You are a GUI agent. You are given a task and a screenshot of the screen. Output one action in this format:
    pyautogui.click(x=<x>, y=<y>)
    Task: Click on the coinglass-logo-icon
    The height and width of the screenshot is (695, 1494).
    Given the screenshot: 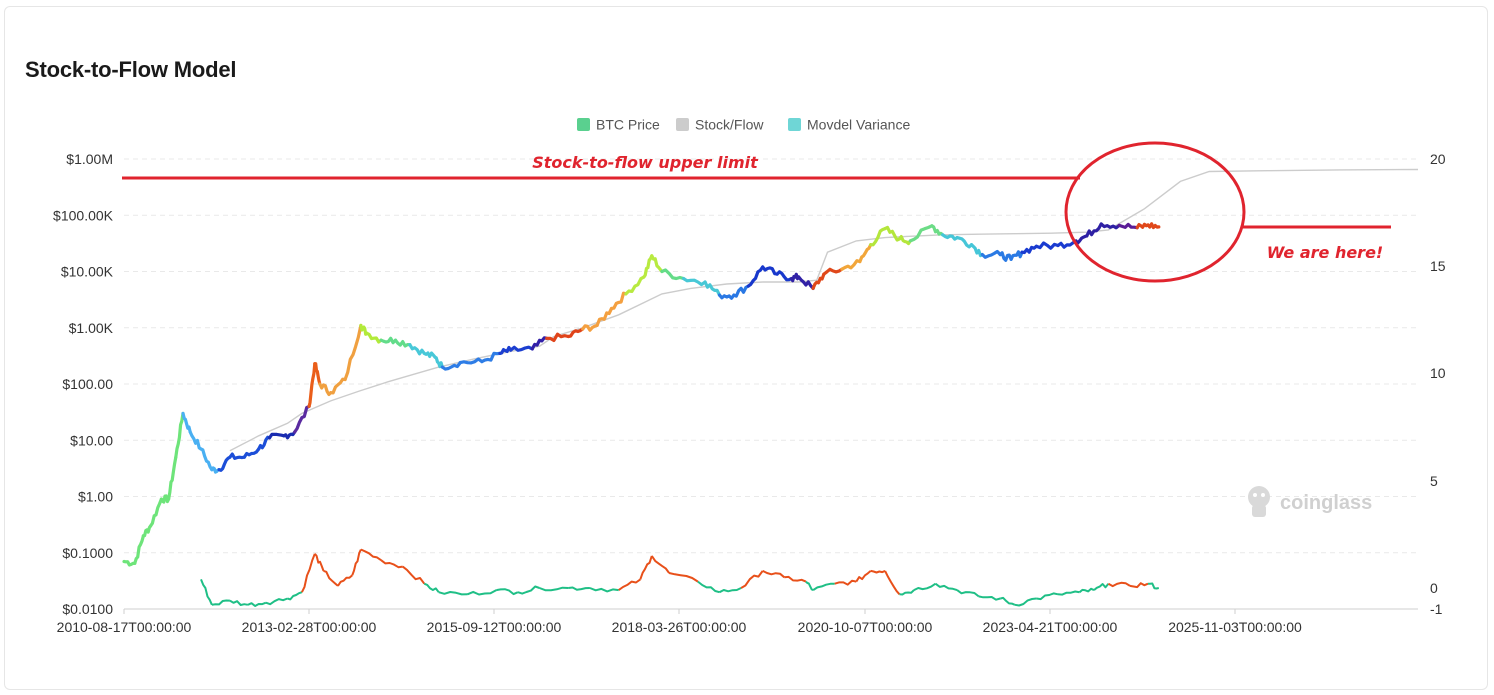 What is the action you would take?
    pyautogui.click(x=1259, y=501)
    